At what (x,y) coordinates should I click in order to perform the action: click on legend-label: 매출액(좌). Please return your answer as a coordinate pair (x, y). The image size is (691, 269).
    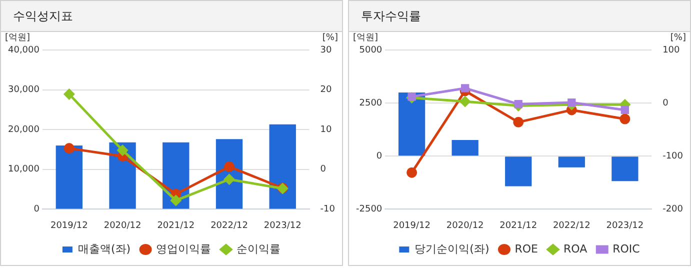
    Looking at the image, I should click on (104, 249).